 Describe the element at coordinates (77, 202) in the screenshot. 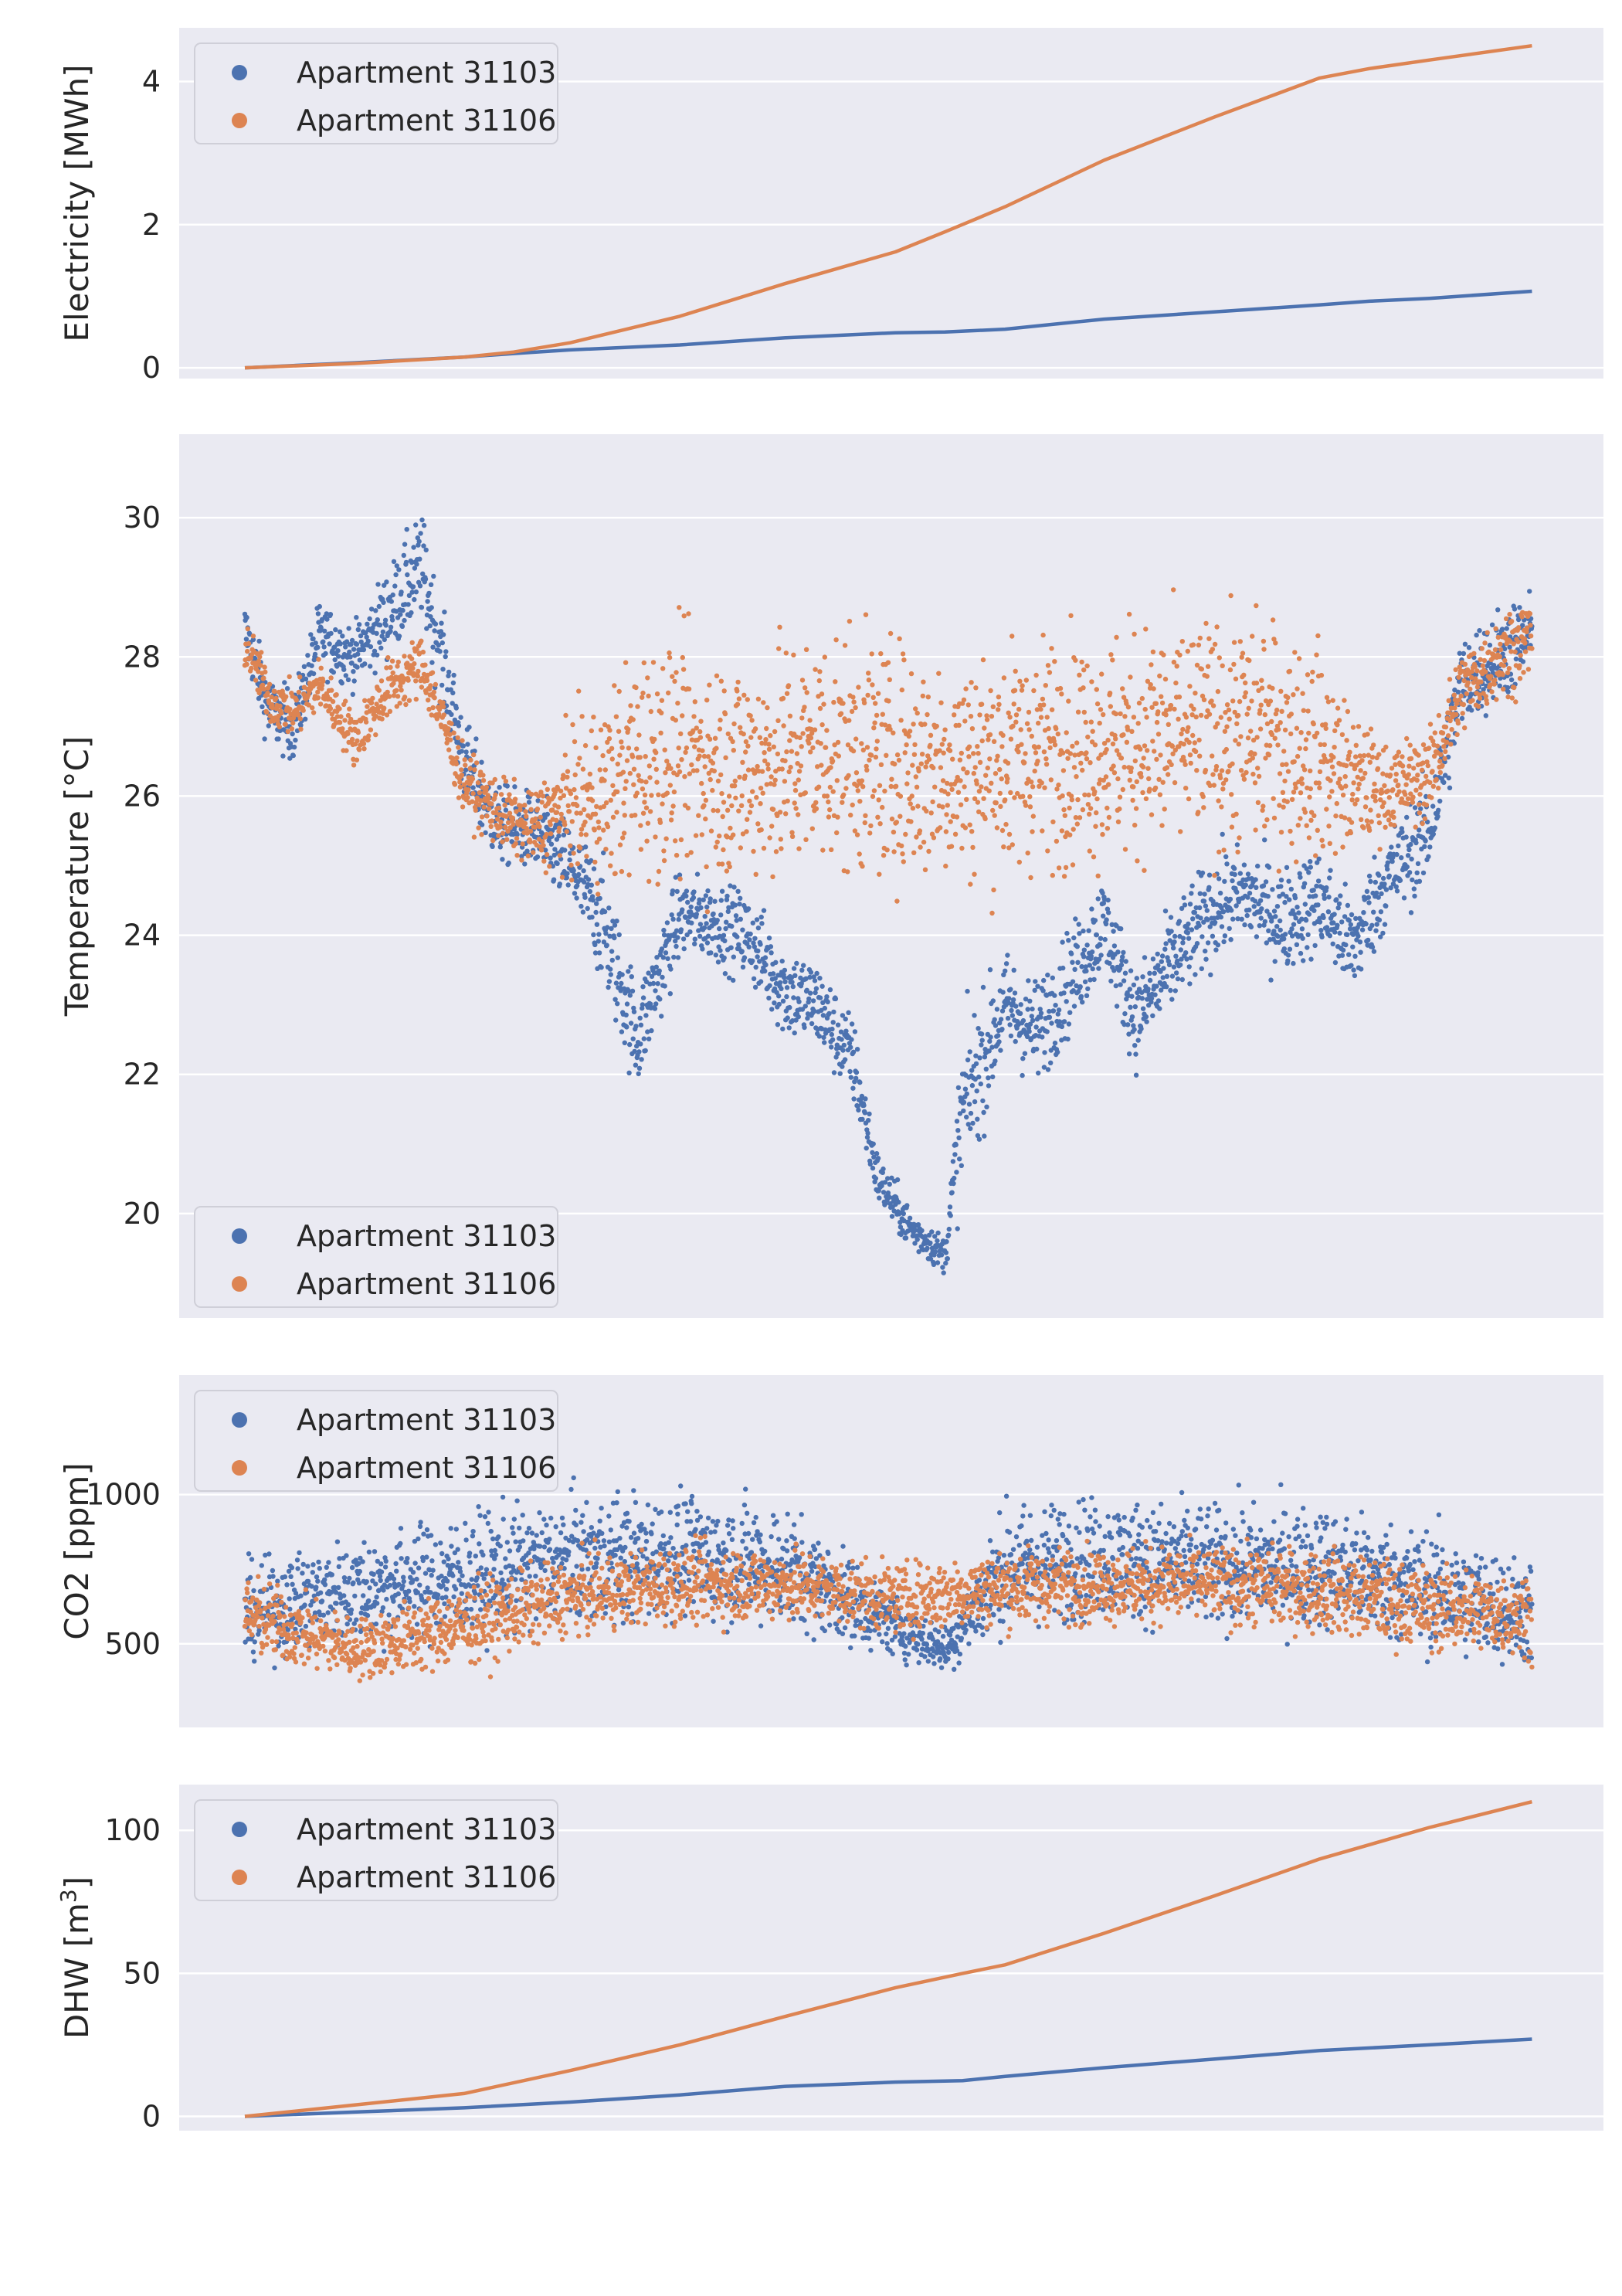

I see `electricity-y-axis-label: Electricity [MWh]` at that location.